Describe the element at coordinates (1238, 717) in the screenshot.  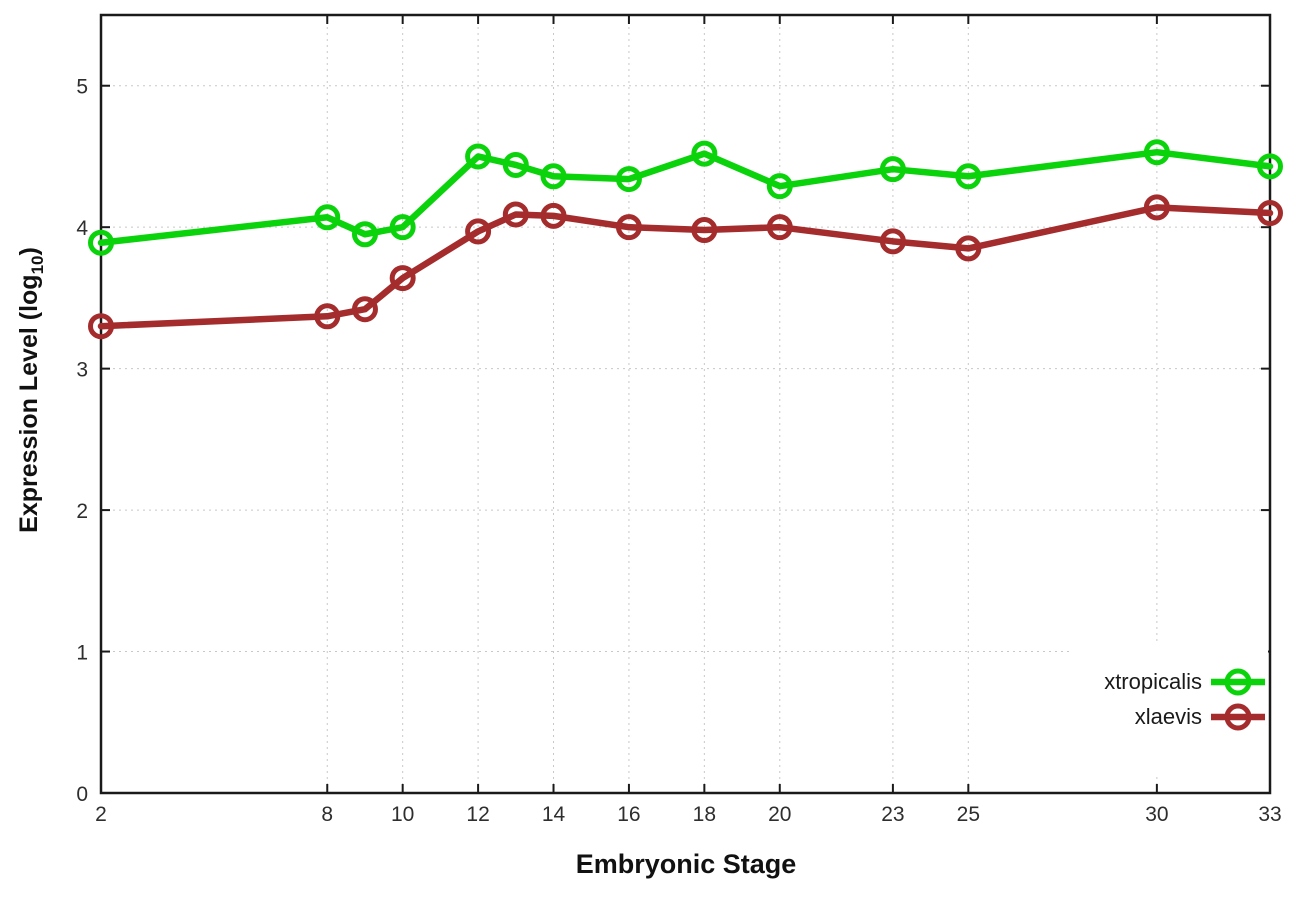
I see `legend-marker-xlaevis-icon` at that location.